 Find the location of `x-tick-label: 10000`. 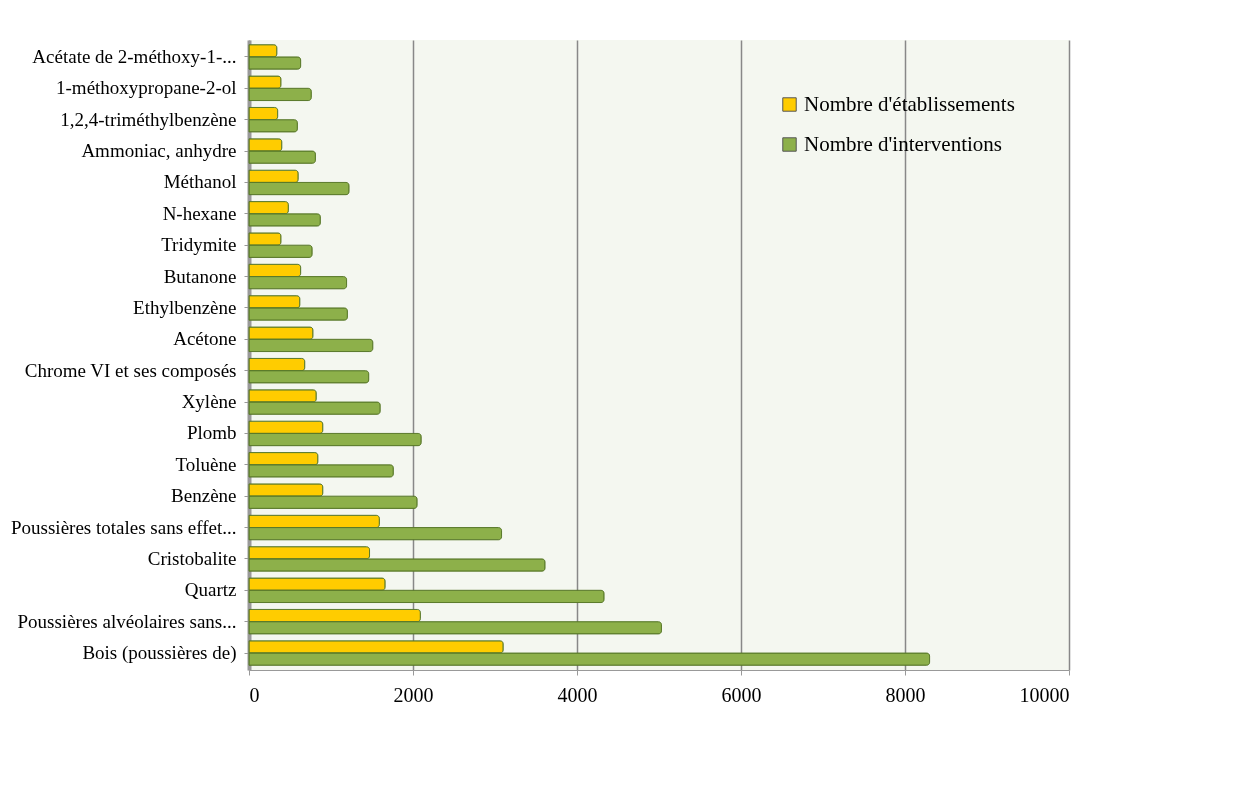

x-tick-label: 10000 is located at coordinates (1044, 694).